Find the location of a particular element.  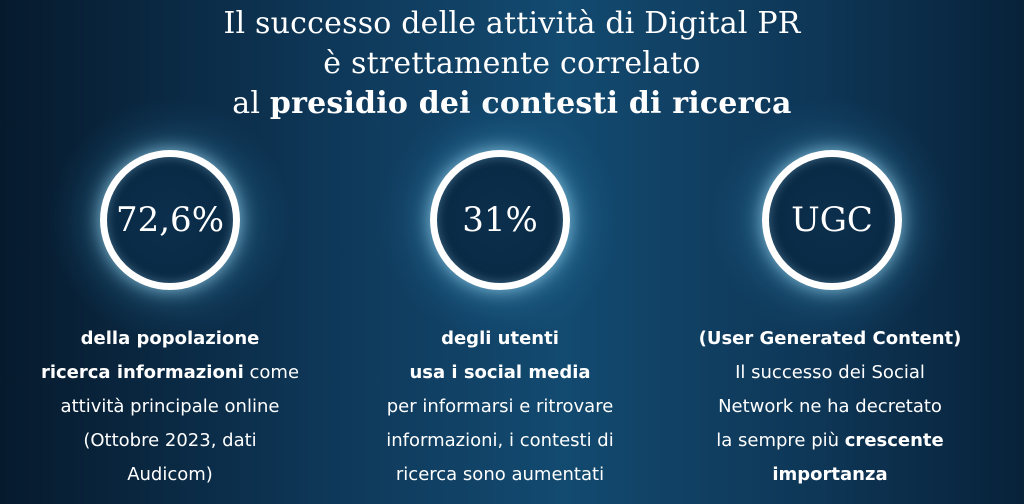

circle-ring: 72,6% is located at coordinates (170, 220).